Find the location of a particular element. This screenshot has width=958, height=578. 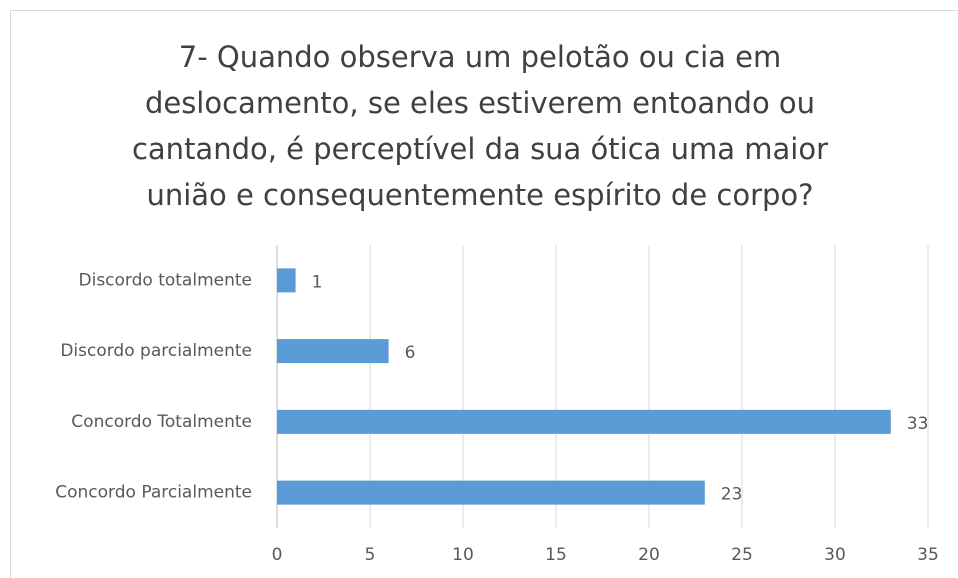

data-label: 6 is located at coordinates (410, 353).